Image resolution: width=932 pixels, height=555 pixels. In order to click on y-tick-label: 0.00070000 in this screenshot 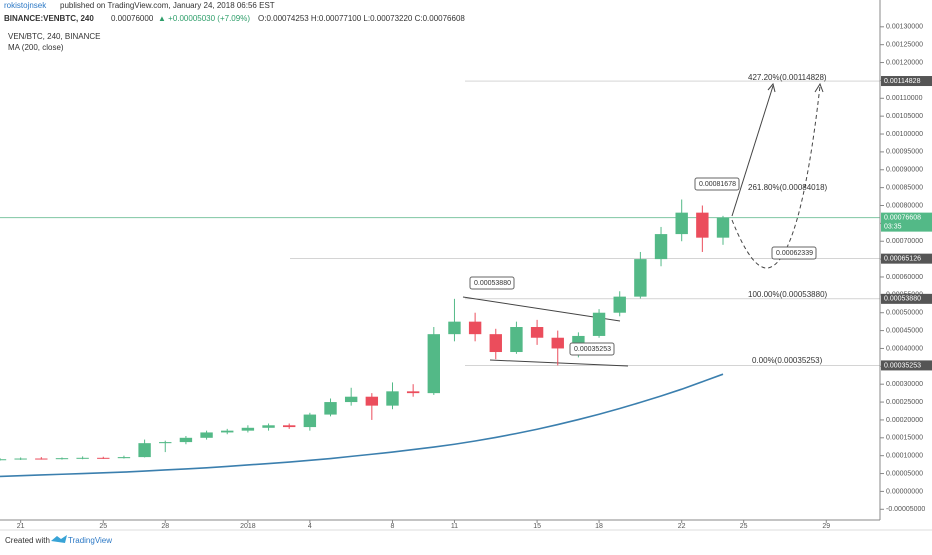, I will do `click(904, 241)`.